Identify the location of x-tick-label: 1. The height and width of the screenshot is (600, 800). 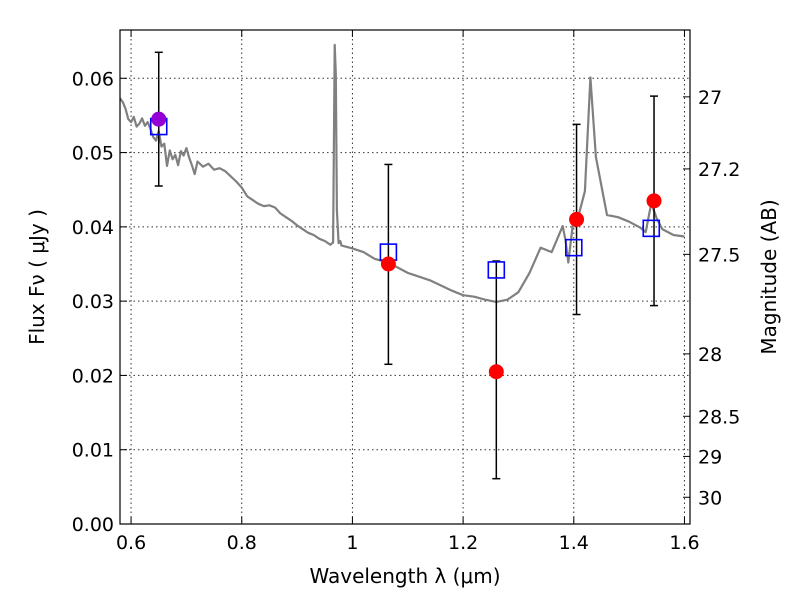
(352, 543).